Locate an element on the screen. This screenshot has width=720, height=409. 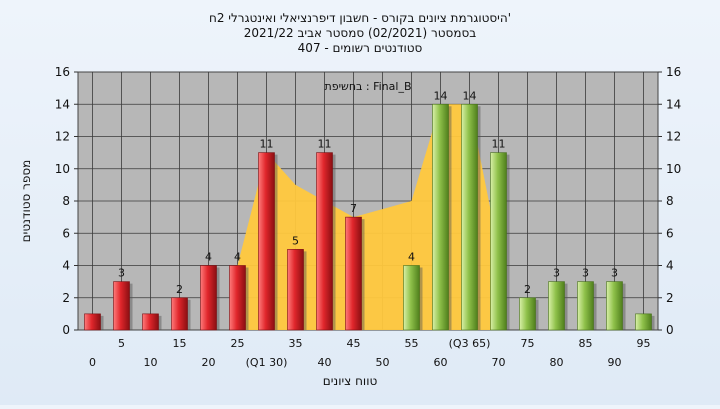
x-tick-label: 85 is located at coordinates (586, 343).